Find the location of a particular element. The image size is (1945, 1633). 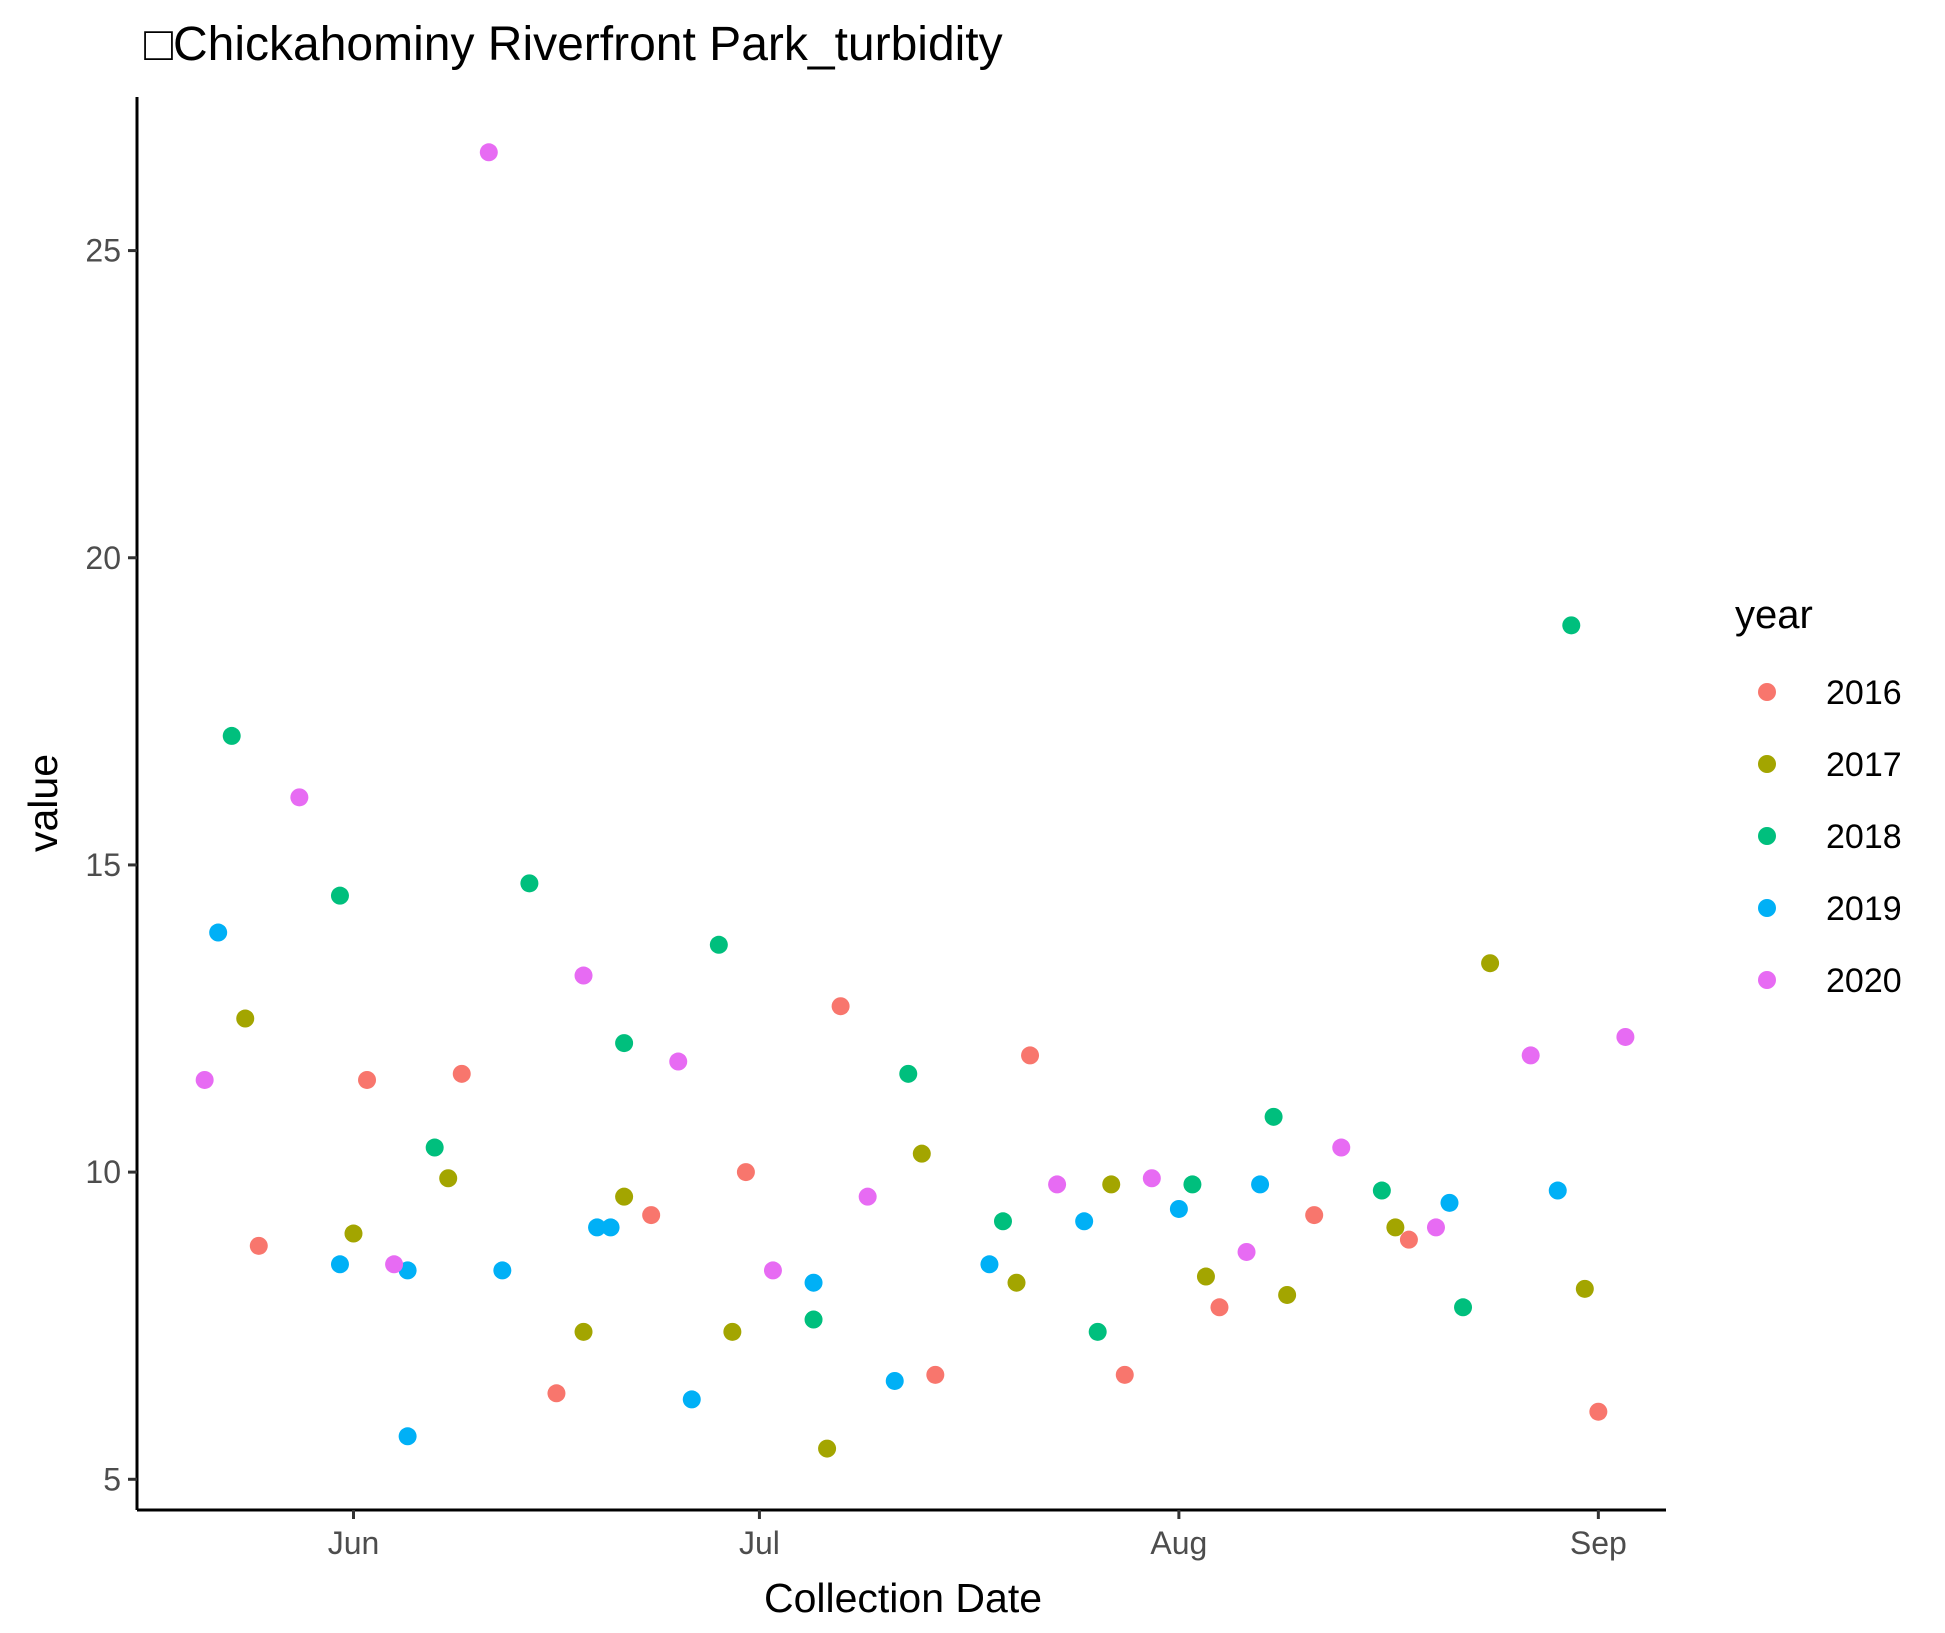

y-tick-label: 25 is located at coordinates (103, 251).